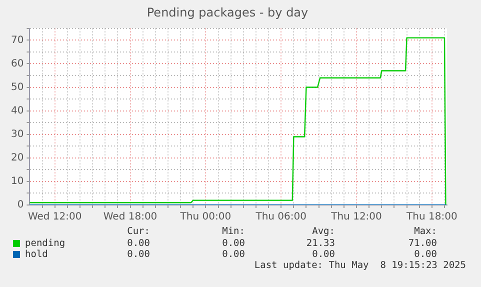 This screenshot has height=287, width=481. Describe the element at coordinates (130, 217) in the screenshot. I see `x-tick-label: Wed 18:00` at that location.